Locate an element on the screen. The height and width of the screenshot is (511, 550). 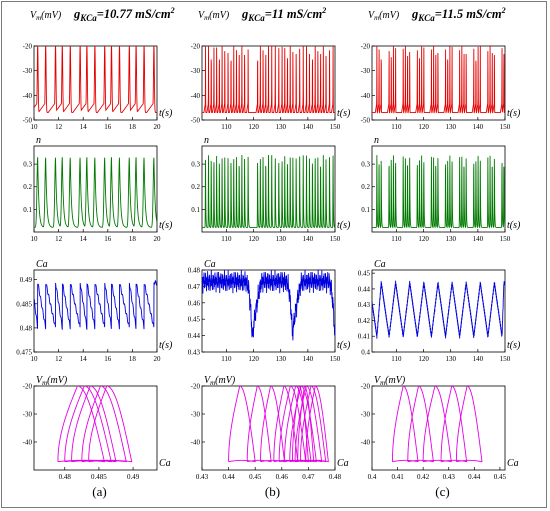
y-tick-label: 0.48 is located at coordinates (194, 271).